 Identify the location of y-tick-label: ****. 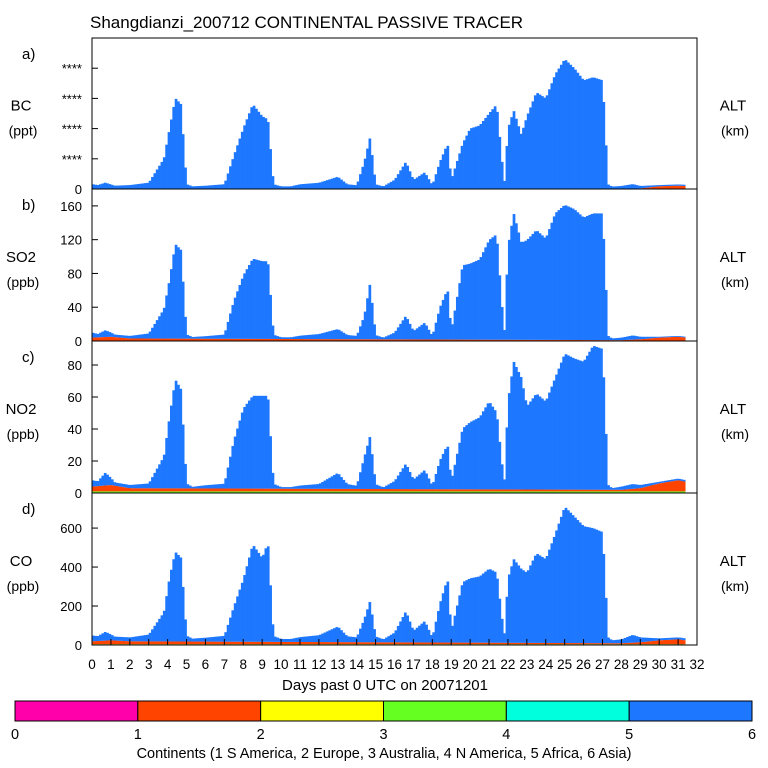
(72, 68).